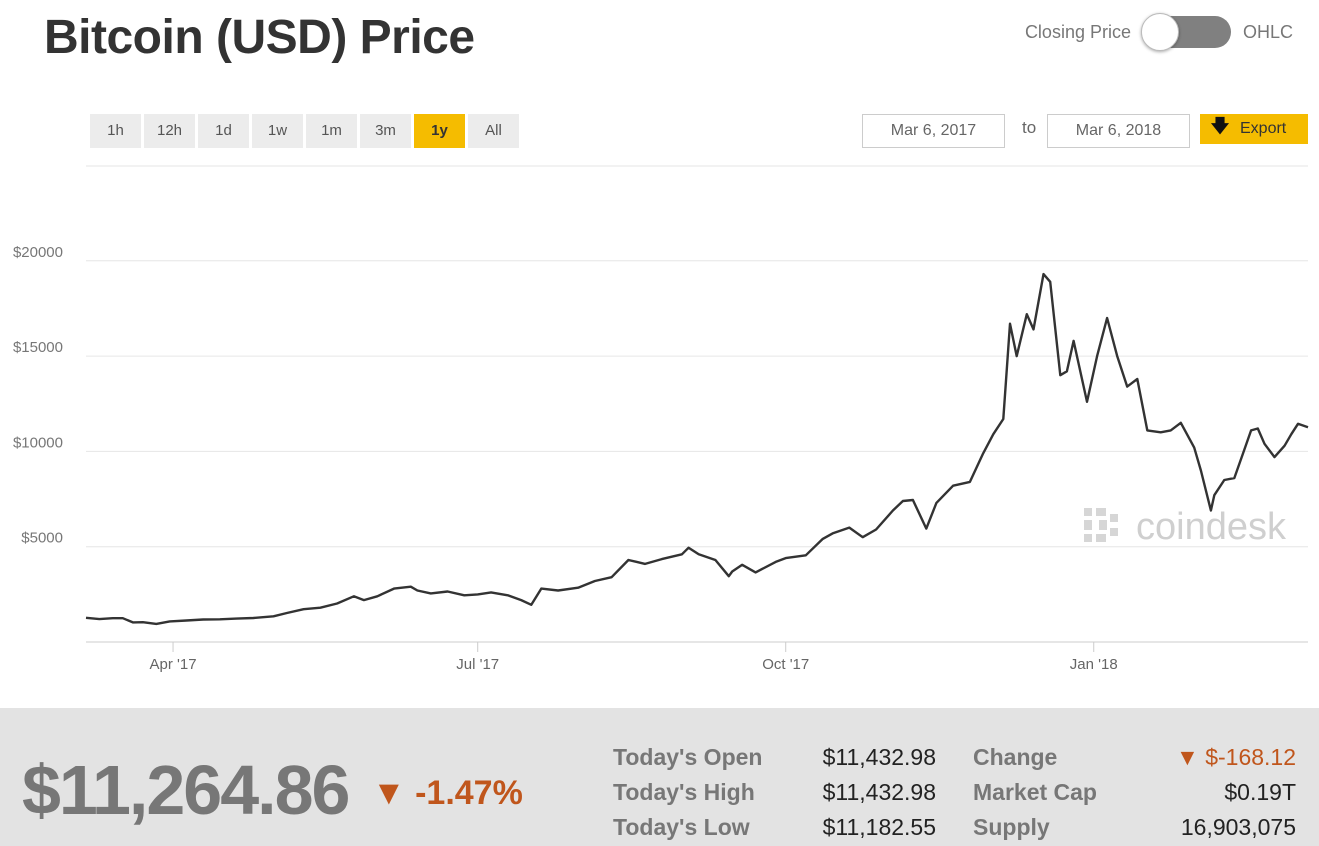 The image size is (1319, 846). I want to click on toggle-label-ohlc: OHLC, so click(1267, 31).